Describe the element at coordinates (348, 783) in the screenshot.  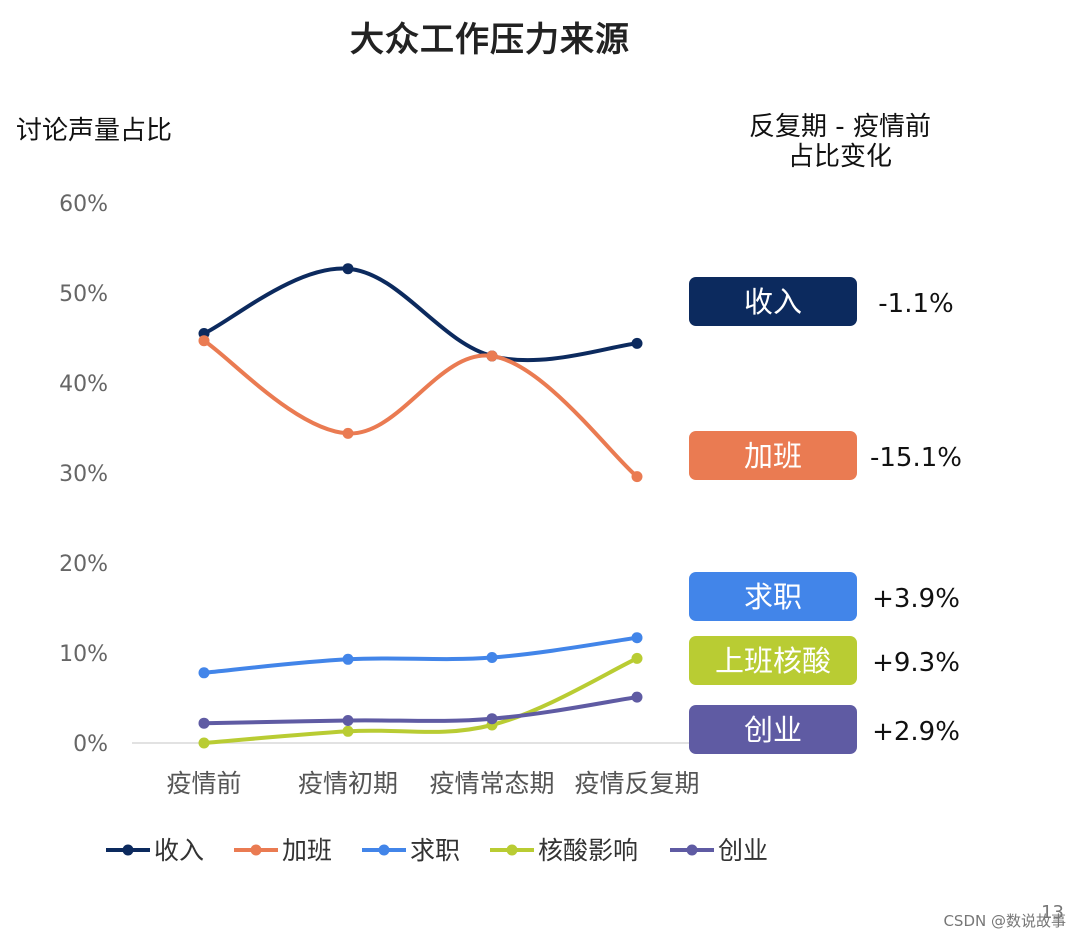
I see `x-tick-label: 疫情初期` at that location.